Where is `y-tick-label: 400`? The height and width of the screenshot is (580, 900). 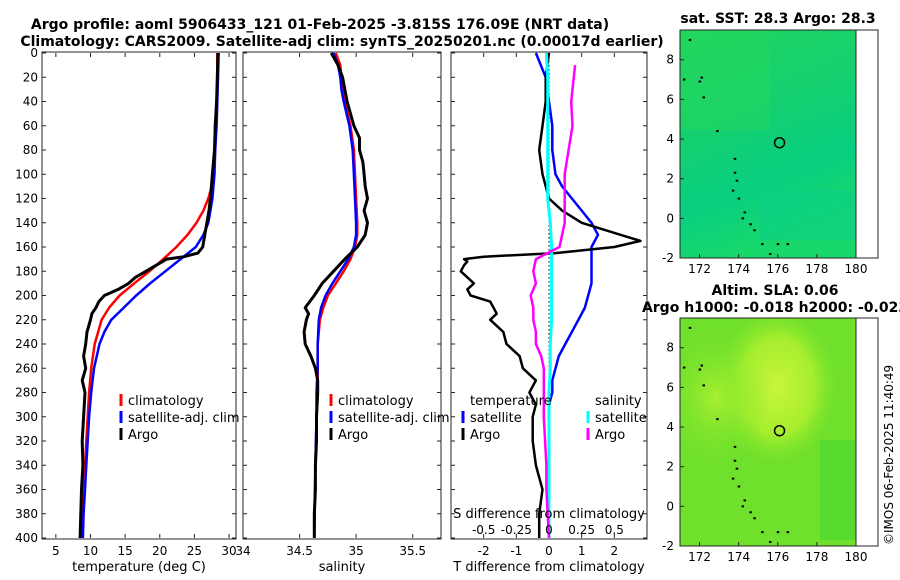
y-tick-label: 400 is located at coordinates (26, 538).